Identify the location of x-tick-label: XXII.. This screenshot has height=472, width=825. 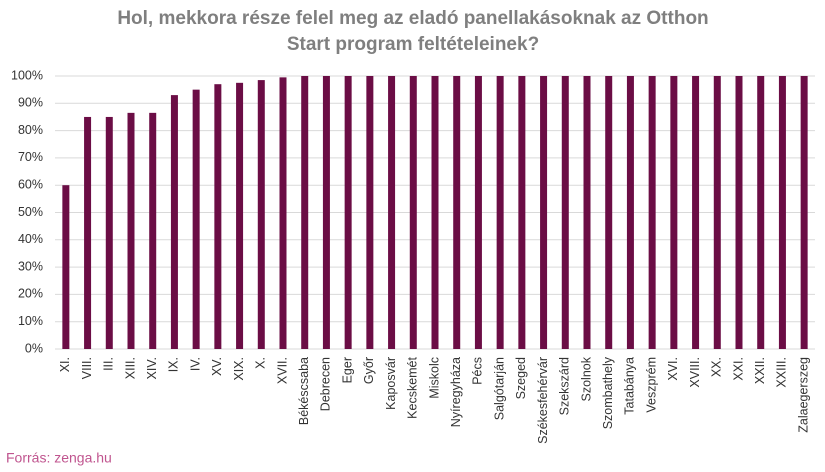
(760, 370).